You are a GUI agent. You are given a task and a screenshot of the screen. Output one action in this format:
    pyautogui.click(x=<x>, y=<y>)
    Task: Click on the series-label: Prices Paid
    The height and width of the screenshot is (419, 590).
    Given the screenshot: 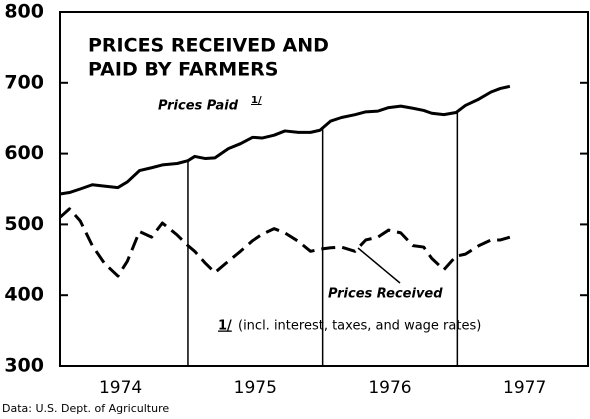 What is the action you would take?
    pyautogui.click(x=198, y=106)
    